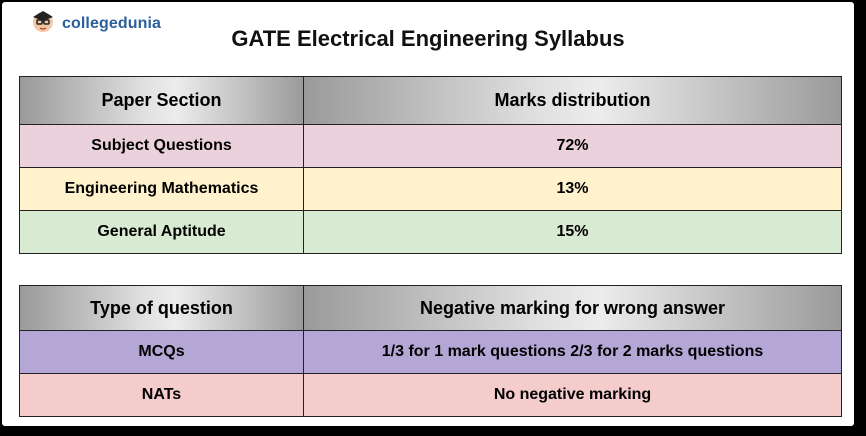  What do you see at coordinates (572, 308) in the screenshot?
I see `header-negative-marking: Negative marking for wrong answer` at bounding box center [572, 308].